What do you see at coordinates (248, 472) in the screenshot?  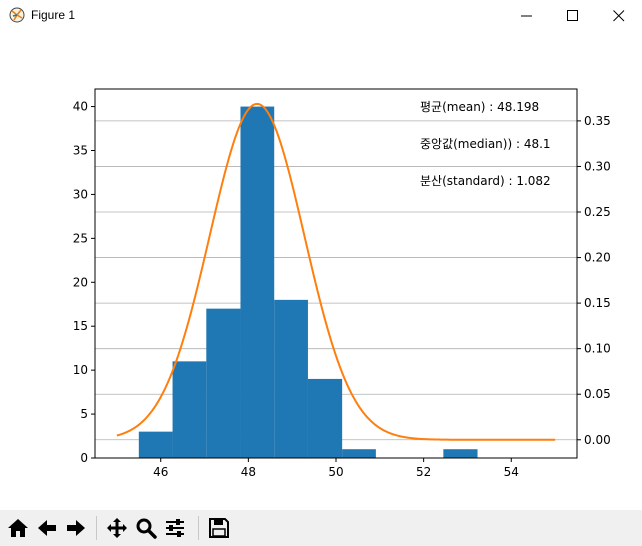 I see `x-tick-label: 48` at bounding box center [248, 472].